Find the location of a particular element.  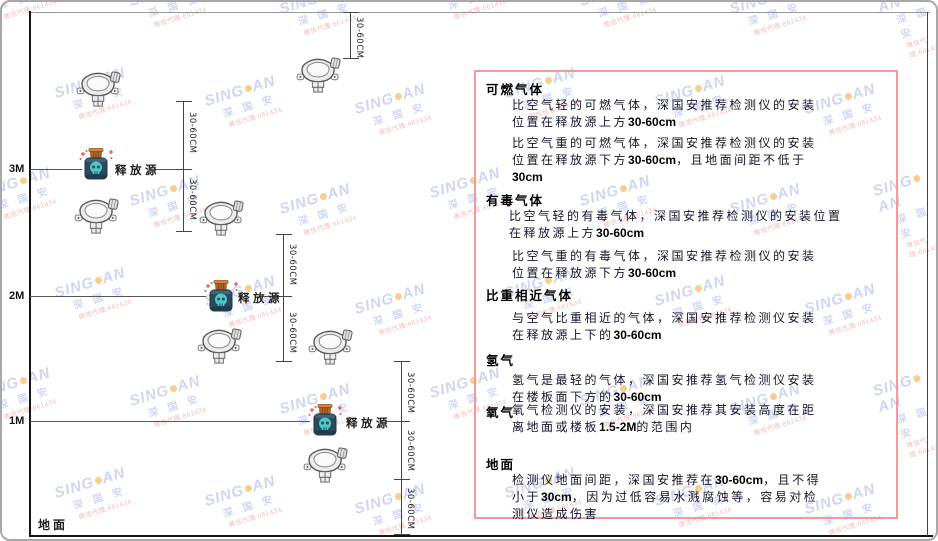

paragraph: 比空气轻的有毒气体，深国安推荐检测仪的安装位置 在释放源上方30-60cm is located at coordinates (676, 224).